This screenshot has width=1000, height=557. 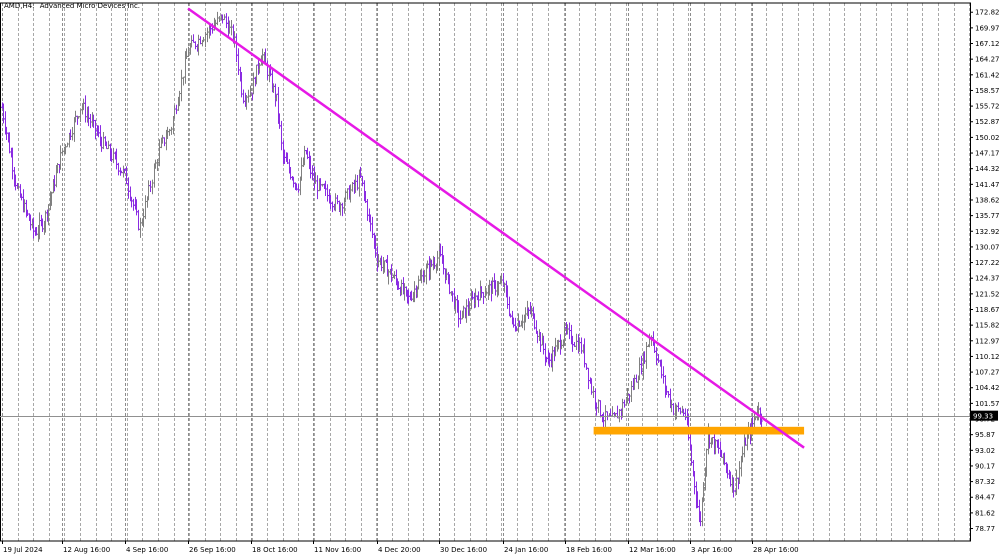 What do you see at coordinates (275, 550) in the screenshot?
I see `date-tick-label: 18 Oct 16:00` at bounding box center [275, 550].